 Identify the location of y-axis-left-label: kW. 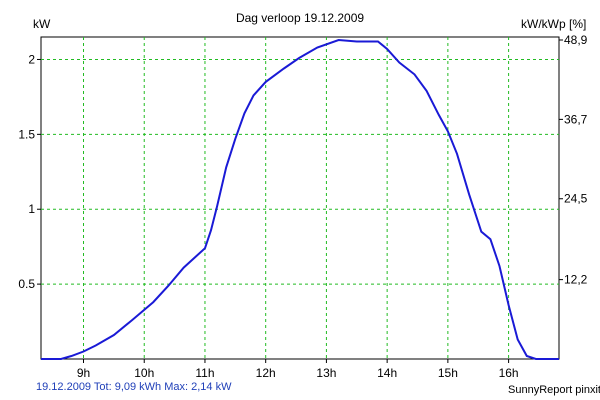
(42, 24).